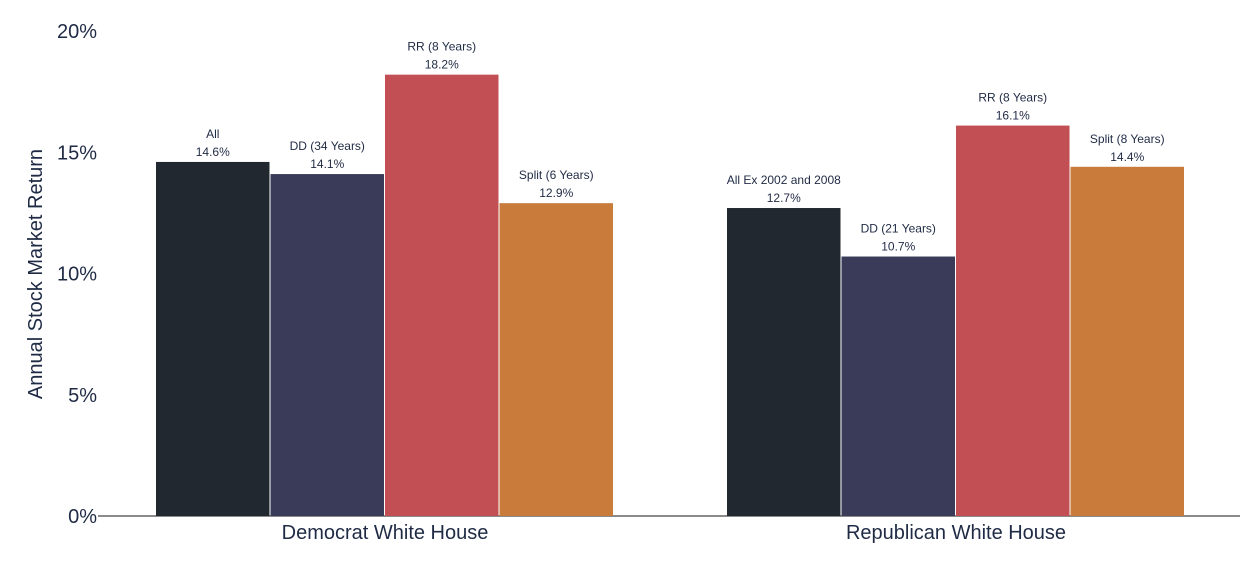 Image resolution: width=1251 pixels, height=564 pixels. What do you see at coordinates (327, 146) in the screenshot?
I see `bar-series-label: DD (34 Years)` at bounding box center [327, 146].